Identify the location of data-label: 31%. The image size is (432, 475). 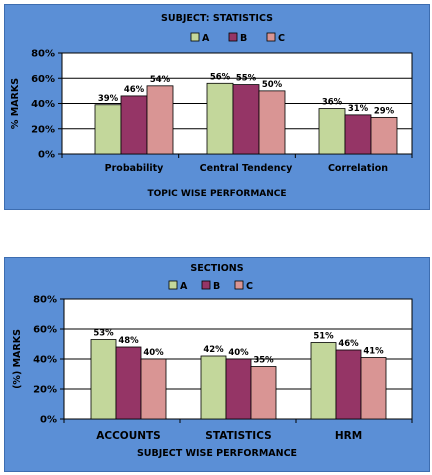
(358, 109).